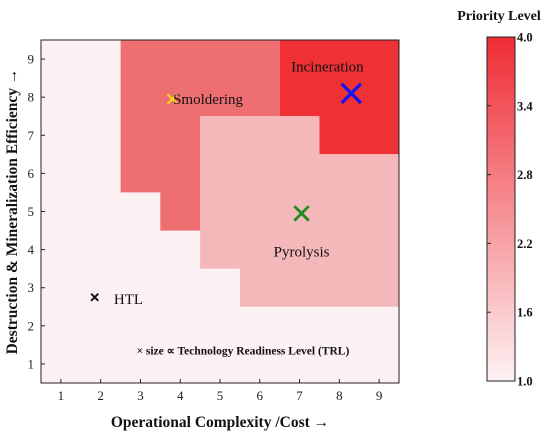 The width and height of the screenshot is (550, 437). I want to click on marker-htl, so click(94, 297).